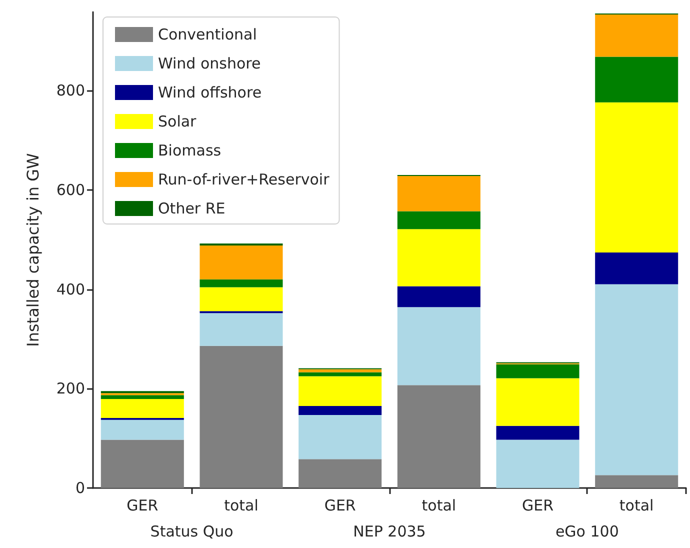 The height and width of the screenshot is (548, 690). I want to click on text: Status Quo, so click(192, 531).